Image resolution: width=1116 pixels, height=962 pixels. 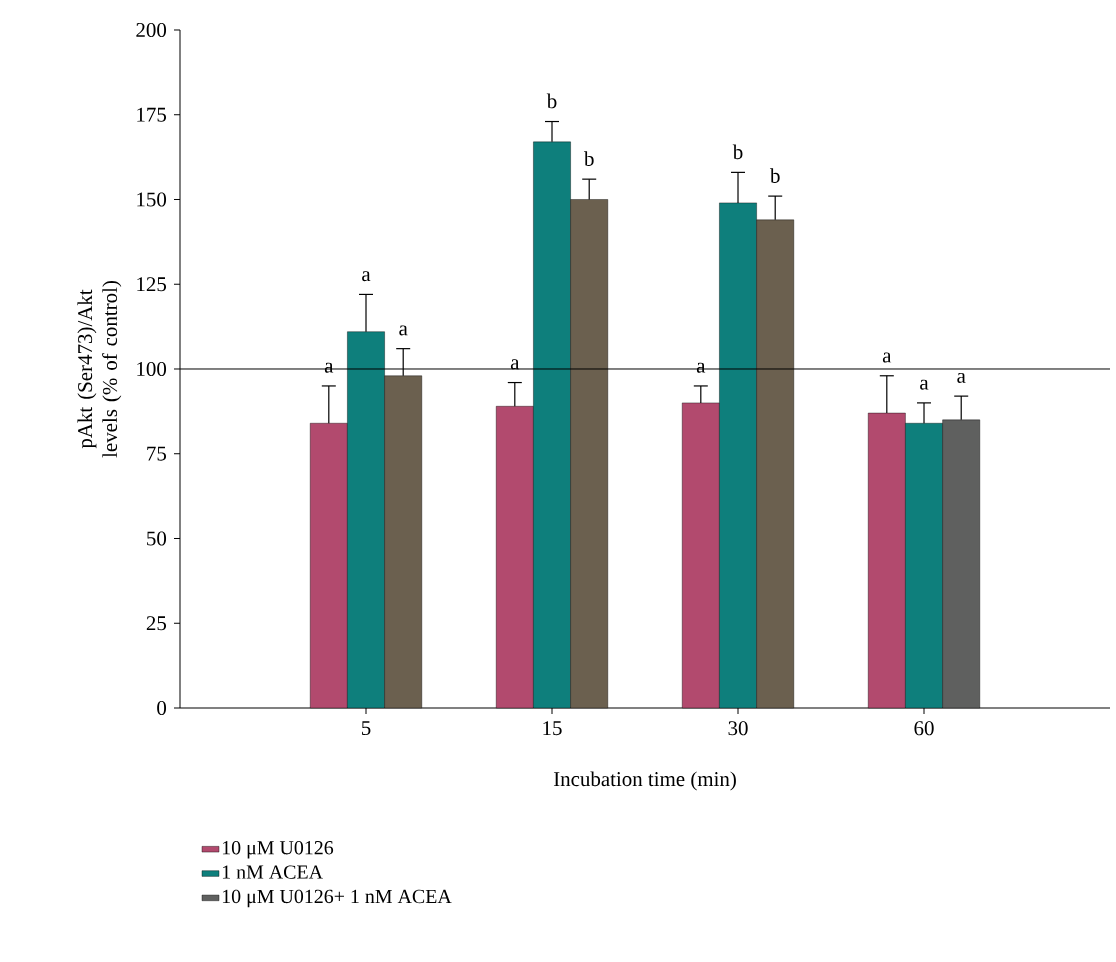 I want to click on x-axis-title: Incubation time (min), so click(x=644, y=781).